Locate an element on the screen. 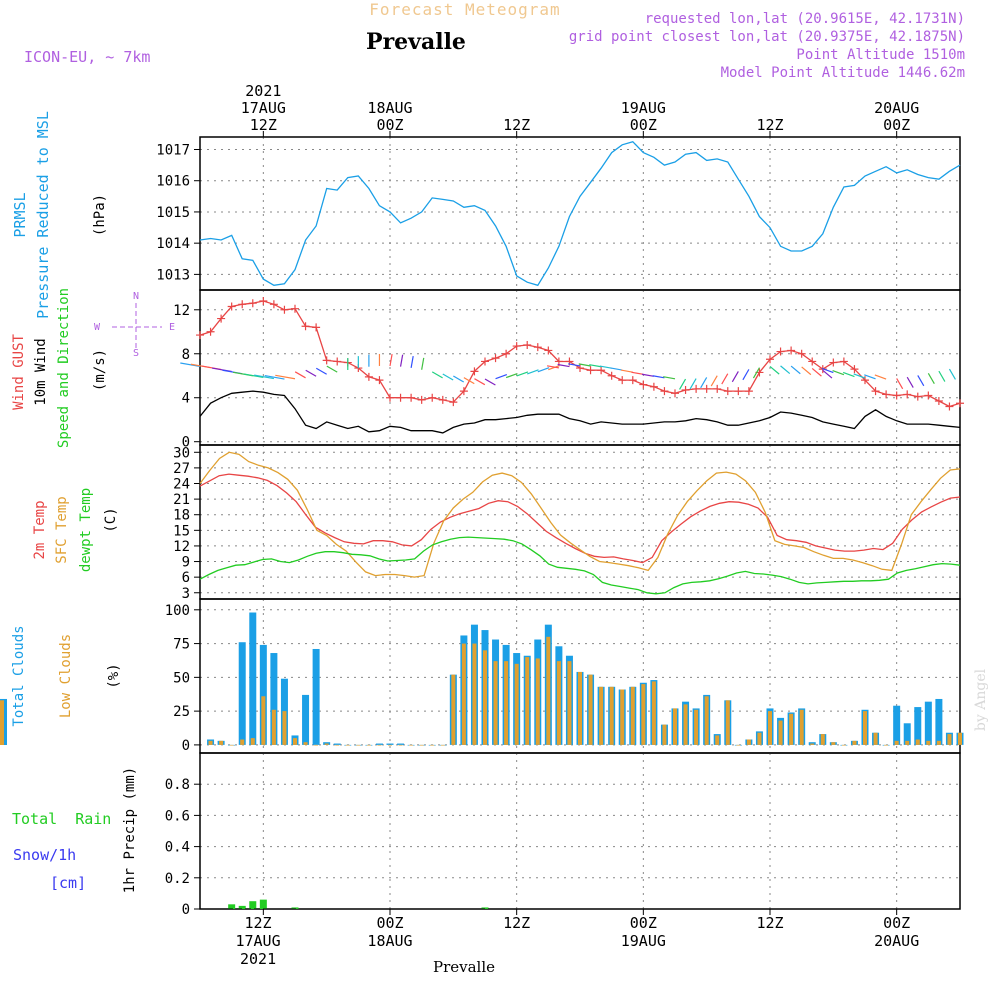 This screenshot has height=1000, width=1000. wind-line is located at coordinates (580, 412).